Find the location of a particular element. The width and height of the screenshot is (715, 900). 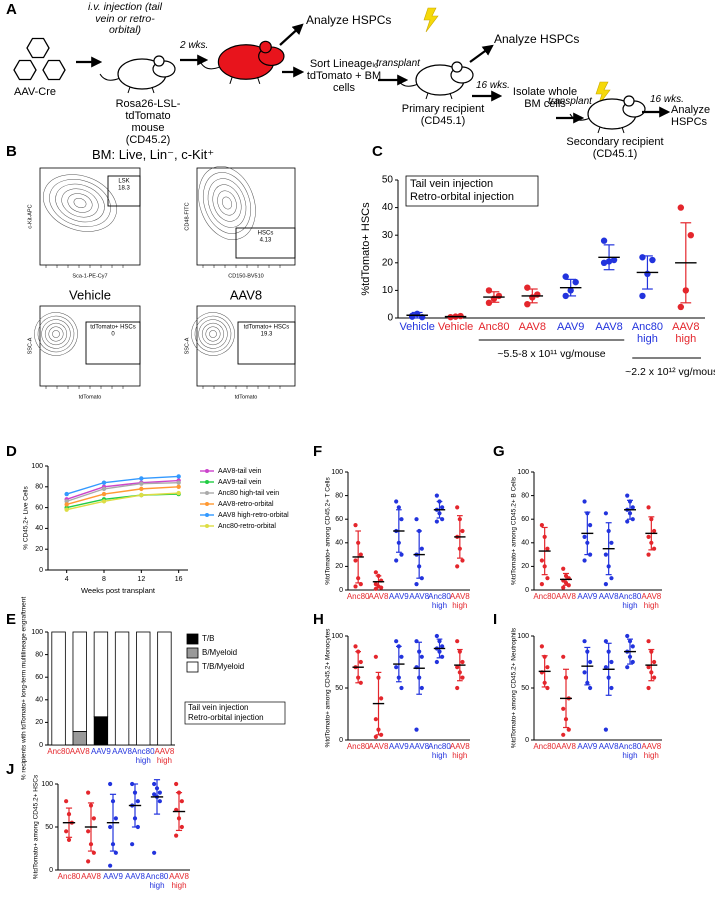

flow-plot-title: Vehicle is located at coordinates (90, 294).